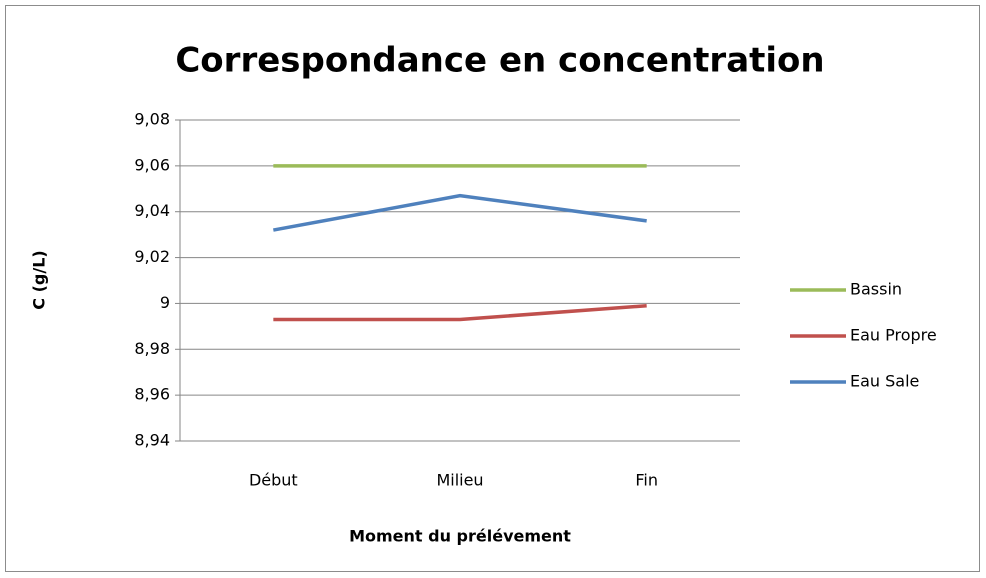 This screenshot has width=986, height=578. Describe the element at coordinates (460, 536) in the screenshot. I see `x-axis-label: Moment du prélévement` at that location.